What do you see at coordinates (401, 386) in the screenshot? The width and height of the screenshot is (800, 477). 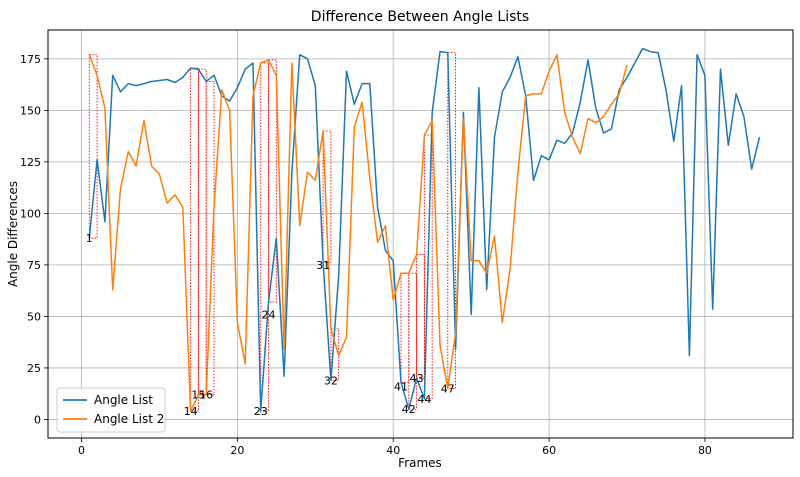 I see `annotation-label: 41` at bounding box center [401, 386].